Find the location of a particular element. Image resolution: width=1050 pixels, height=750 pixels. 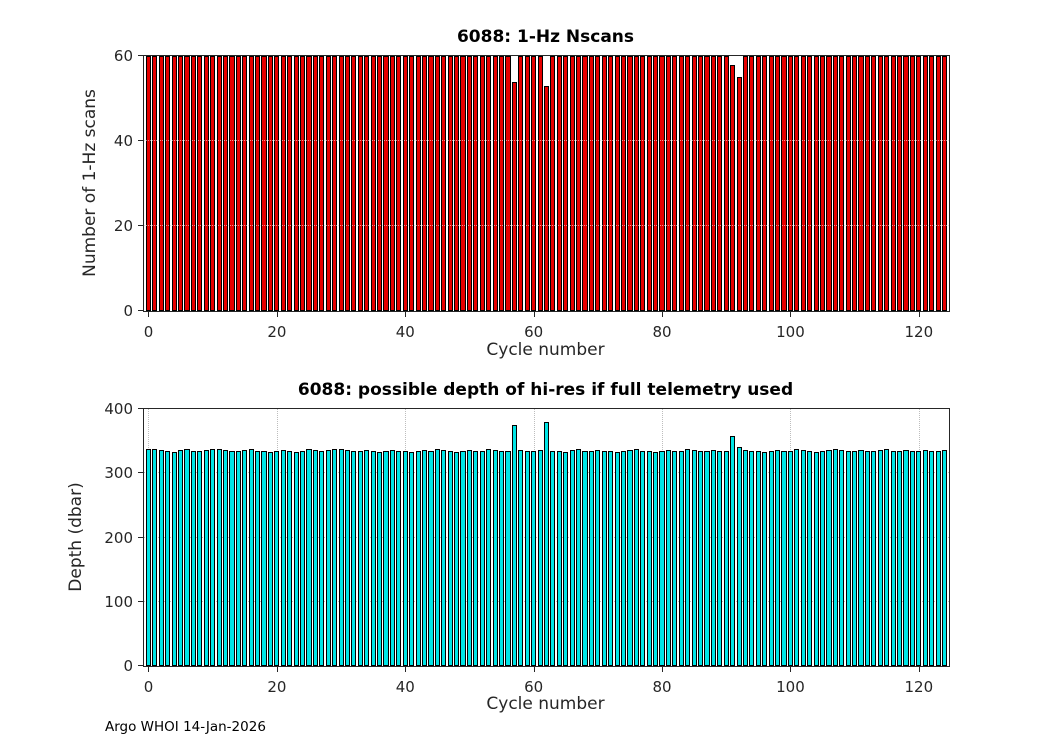

y-tick-label: 200 is located at coordinates (118, 537).